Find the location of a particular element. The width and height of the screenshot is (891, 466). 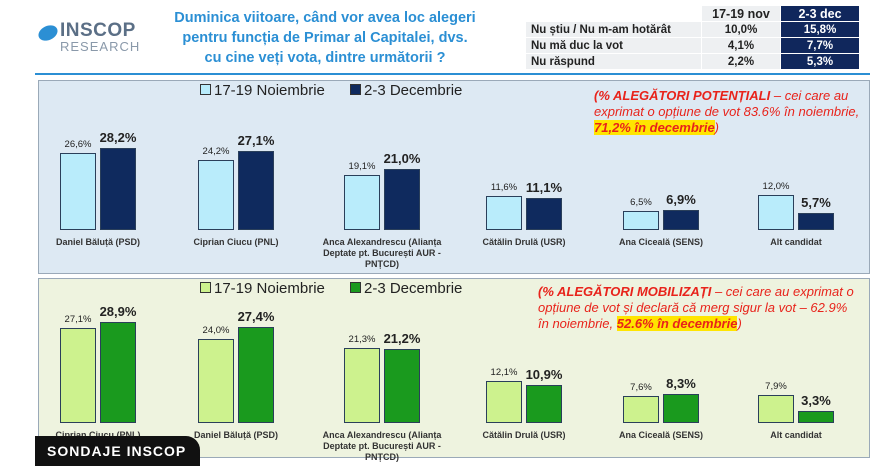

value-label: 21,2% is located at coordinates (402, 338).